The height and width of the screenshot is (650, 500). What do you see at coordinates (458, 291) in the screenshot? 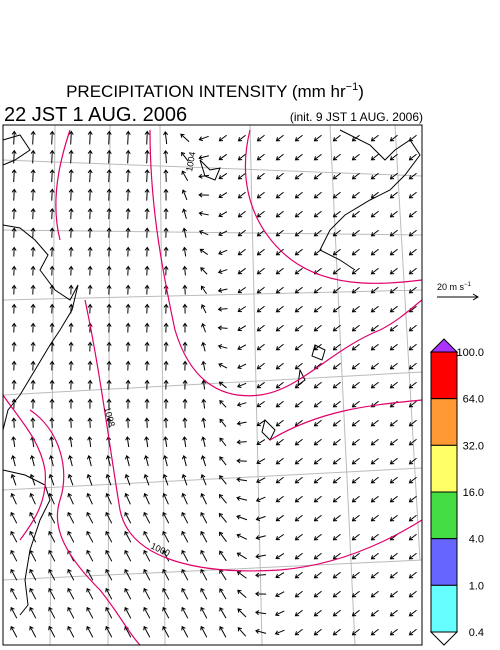
I see `vector-legend: 20 m s−1` at bounding box center [458, 291].